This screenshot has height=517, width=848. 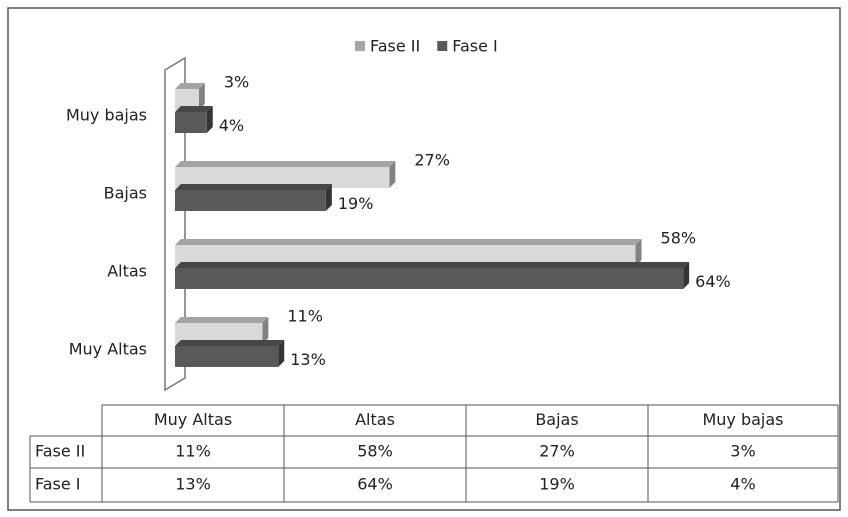 What do you see at coordinates (475, 46) in the screenshot?
I see `legend-label: Fase I` at bounding box center [475, 46].